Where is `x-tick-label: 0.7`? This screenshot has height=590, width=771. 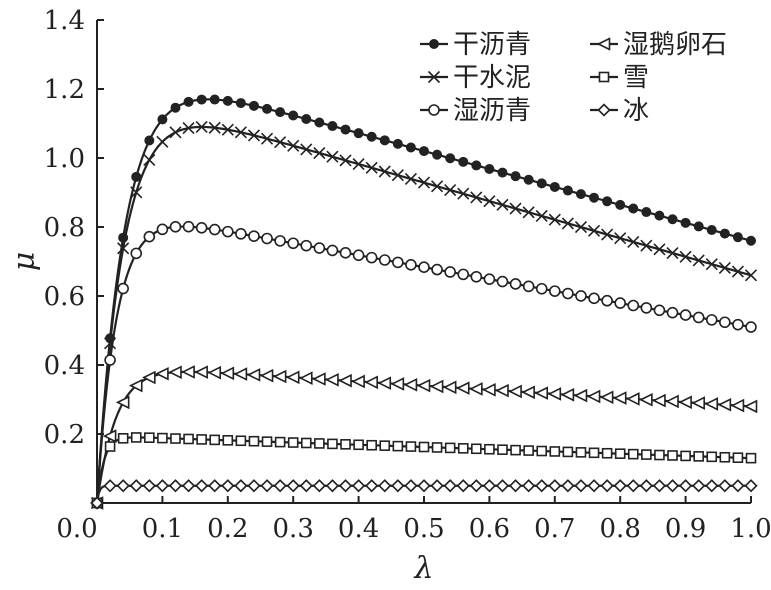
x-tick-label: 0.7 is located at coordinates (554, 529).